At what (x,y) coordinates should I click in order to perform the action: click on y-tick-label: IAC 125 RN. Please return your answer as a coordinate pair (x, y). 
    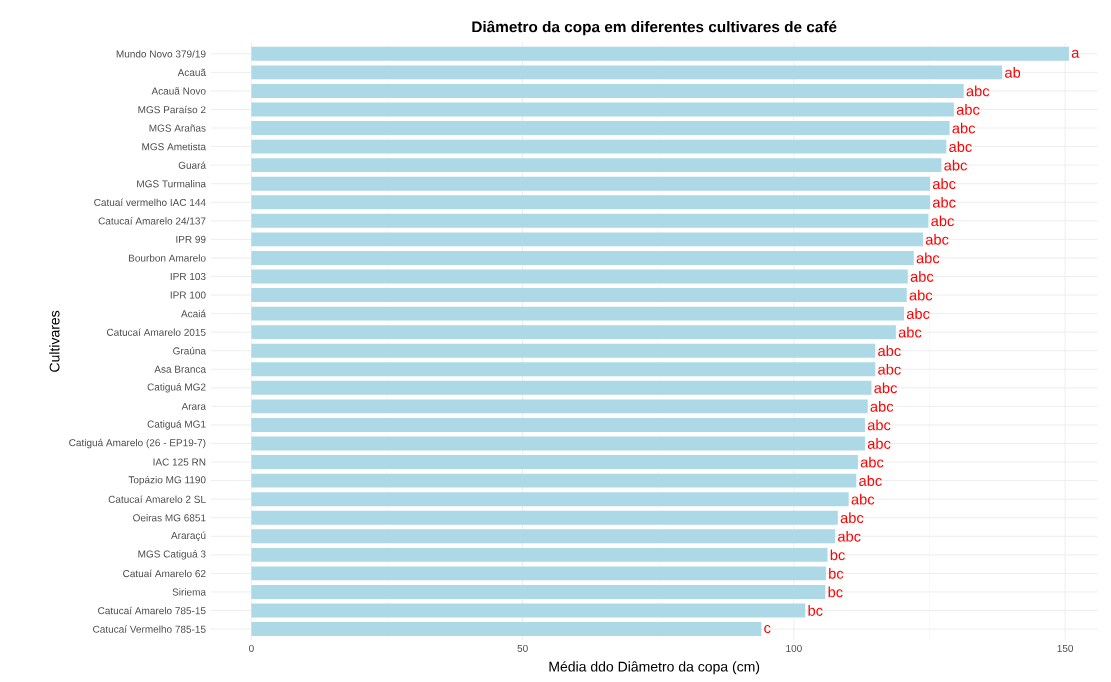
    Looking at the image, I should click on (179, 462).